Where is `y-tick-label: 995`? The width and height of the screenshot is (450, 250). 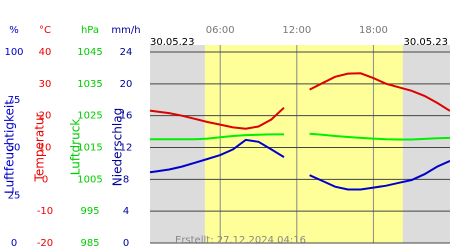
y-tick-label: 995 is located at coordinates (89, 211).